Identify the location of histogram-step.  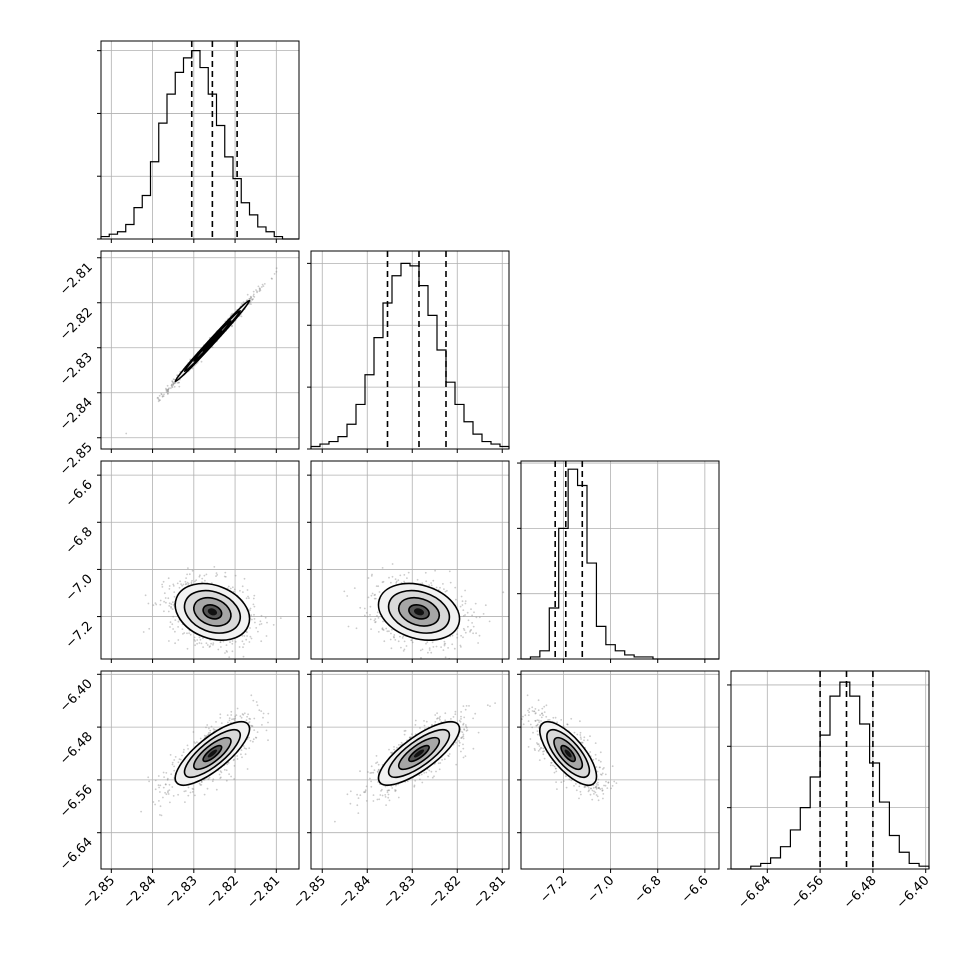
(830, 775).